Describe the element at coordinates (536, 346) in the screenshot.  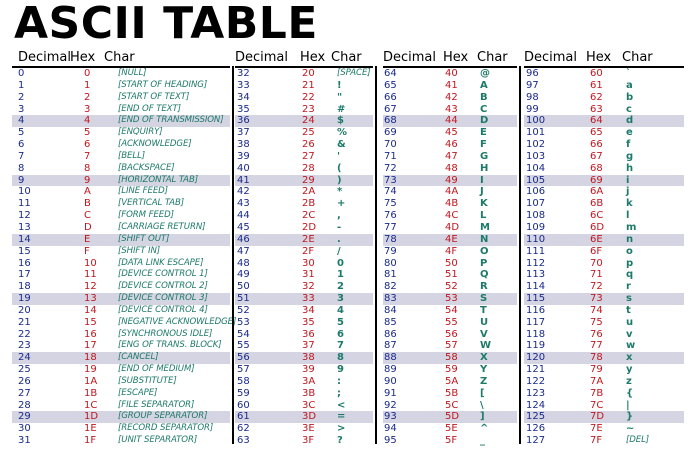
I see `decimal-value: 119` at that location.